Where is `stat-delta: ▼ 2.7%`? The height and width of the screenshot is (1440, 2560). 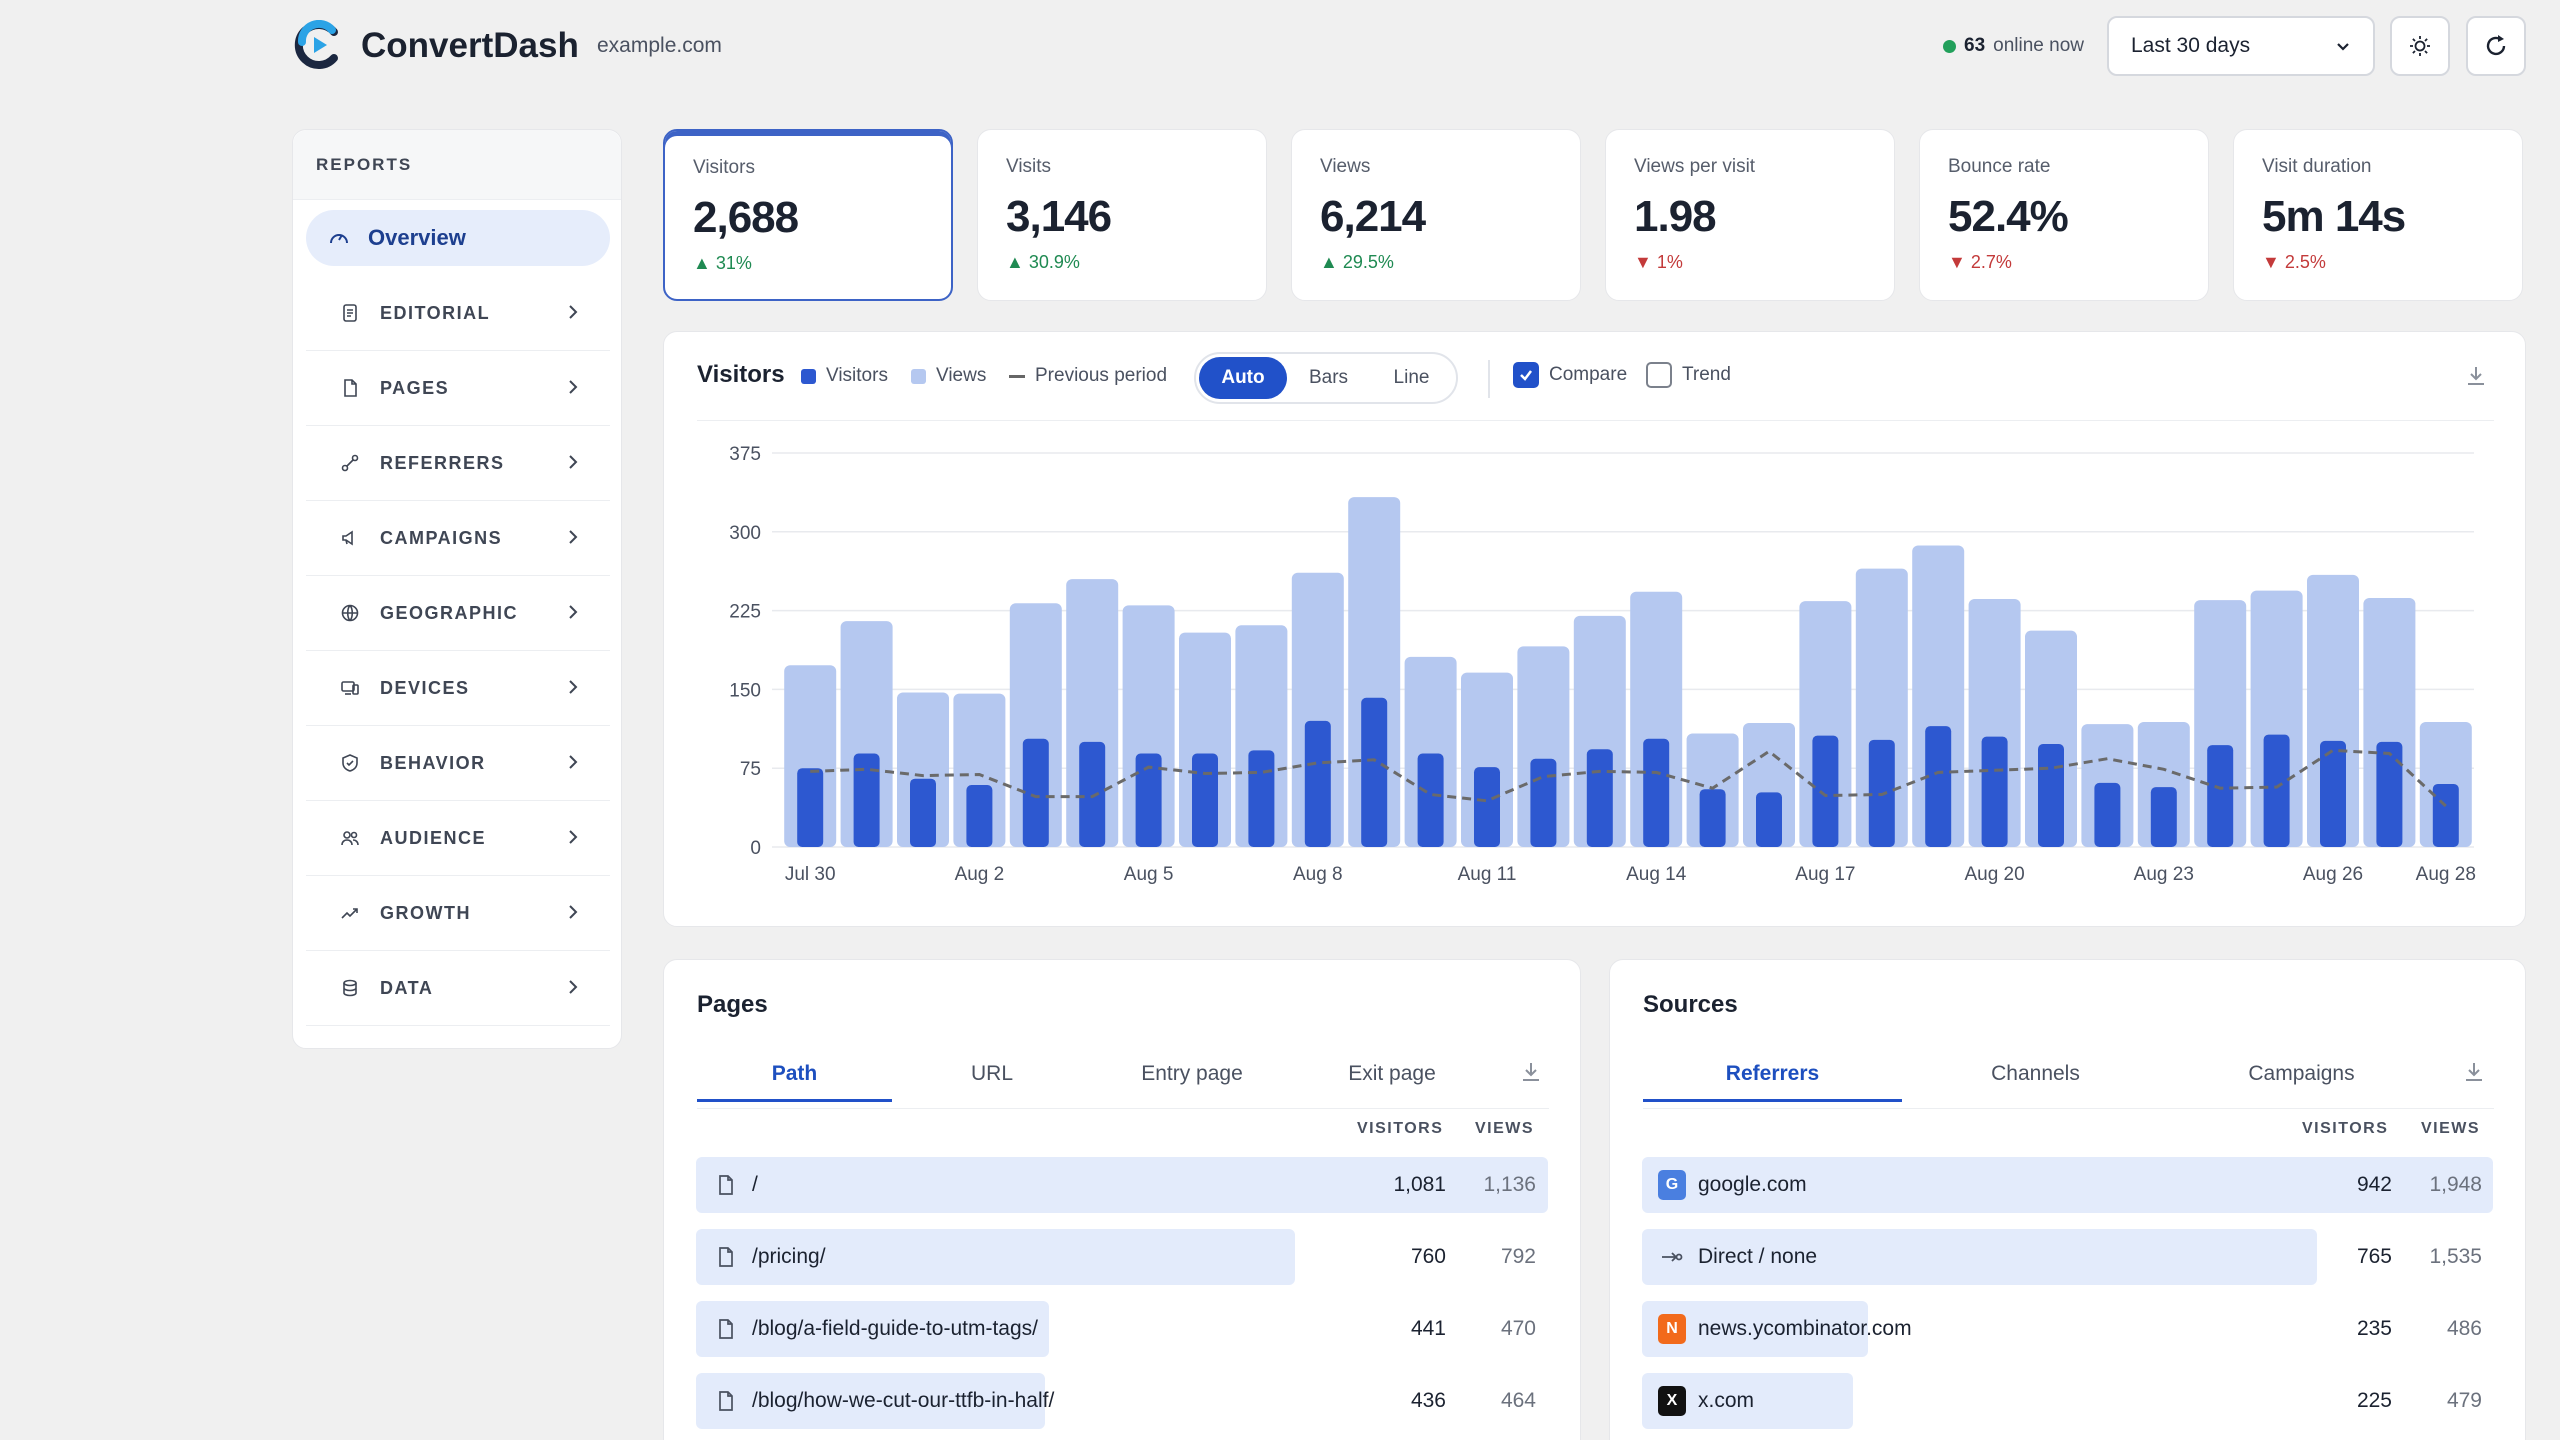
stat-delta: ▼ 2.7% is located at coordinates (2064, 262).